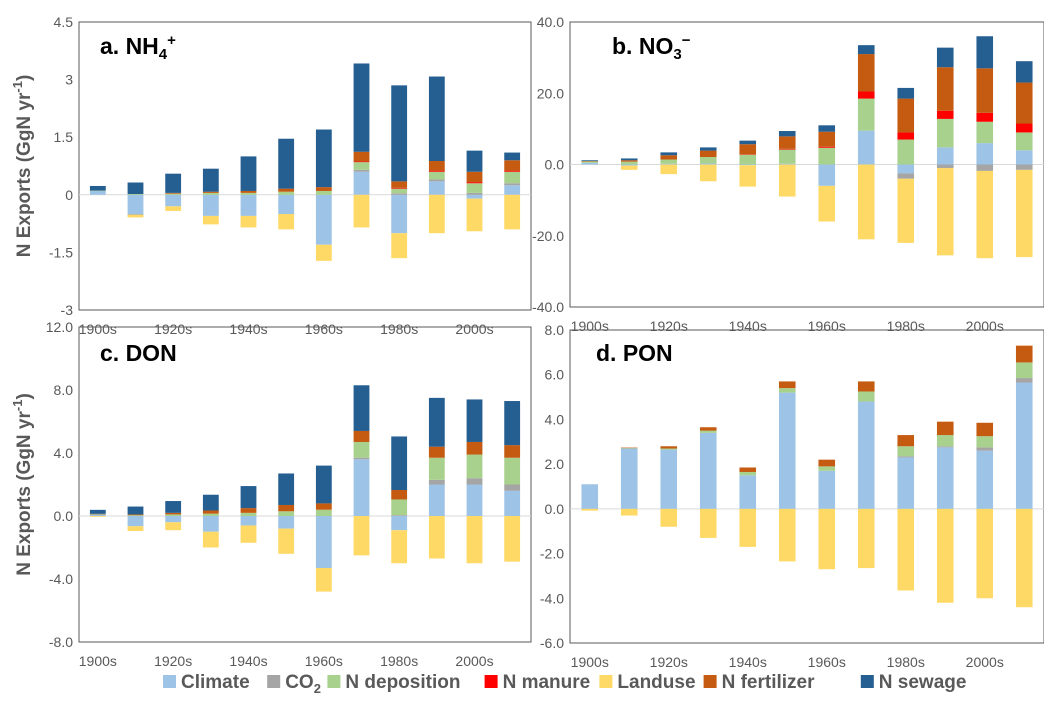 The width and height of the screenshot is (1044, 710). Describe the element at coordinates (393, 682) in the screenshot. I see `legend-item-ndep: N deposition` at that location.